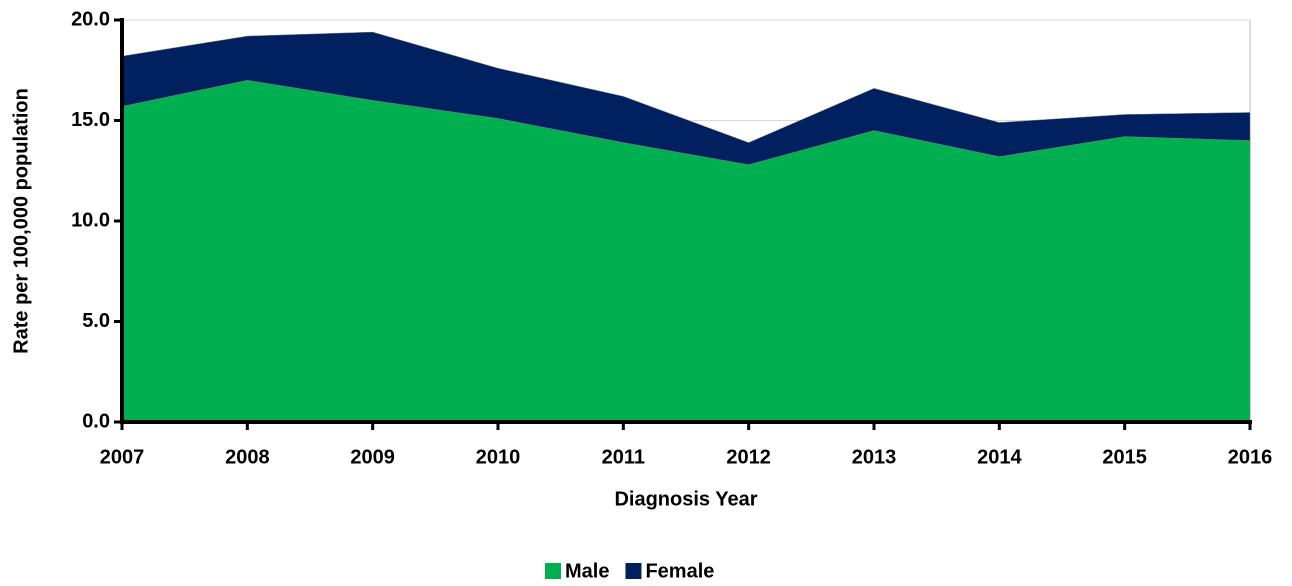 This screenshot has height=586, width=1292. Describe the element at coordinates (498, 457) in the screenshot. I see `x-tick-label: 2010` at that location.